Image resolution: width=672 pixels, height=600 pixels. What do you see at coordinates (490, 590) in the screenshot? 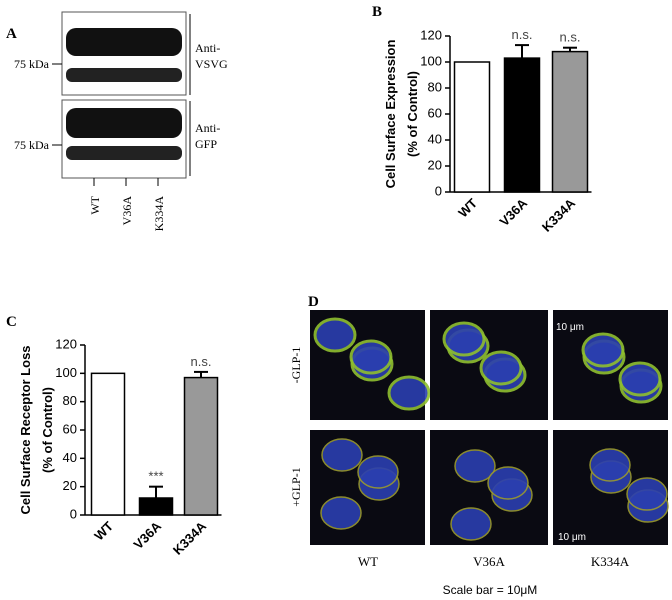
I see `caption: Scale bar = 10μM` at bounding box center [490, 590].